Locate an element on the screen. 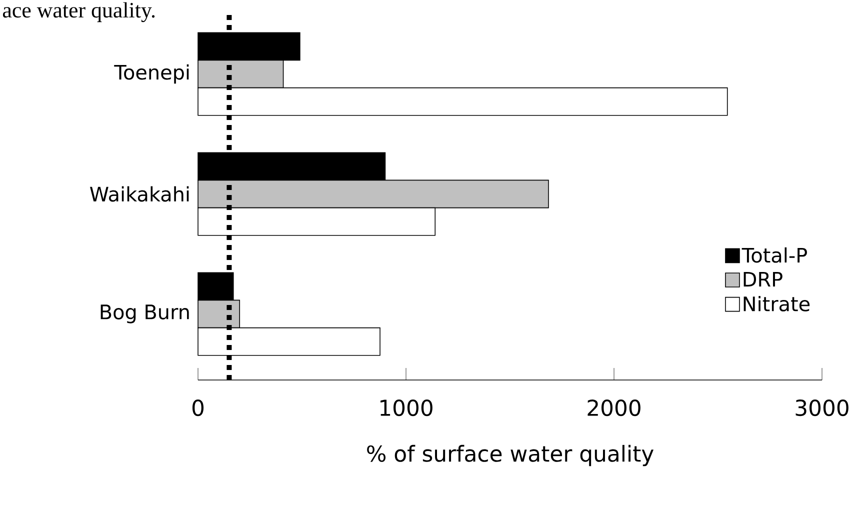  x-axis-title: % of surface water quality is located at coordinates (510, 455).